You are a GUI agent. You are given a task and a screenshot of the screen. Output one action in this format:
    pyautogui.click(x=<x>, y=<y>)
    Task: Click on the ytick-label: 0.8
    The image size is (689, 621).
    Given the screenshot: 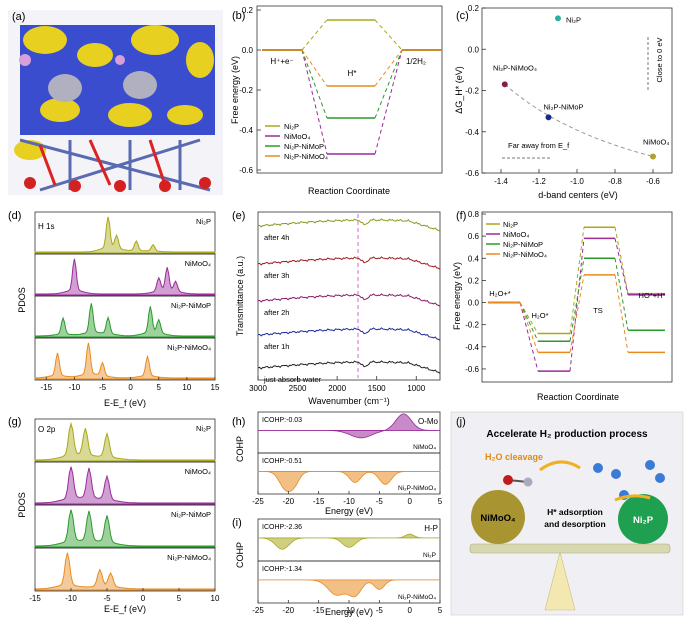 What is the action you would take?
    pyautogui.click(x=474, y=214)
    